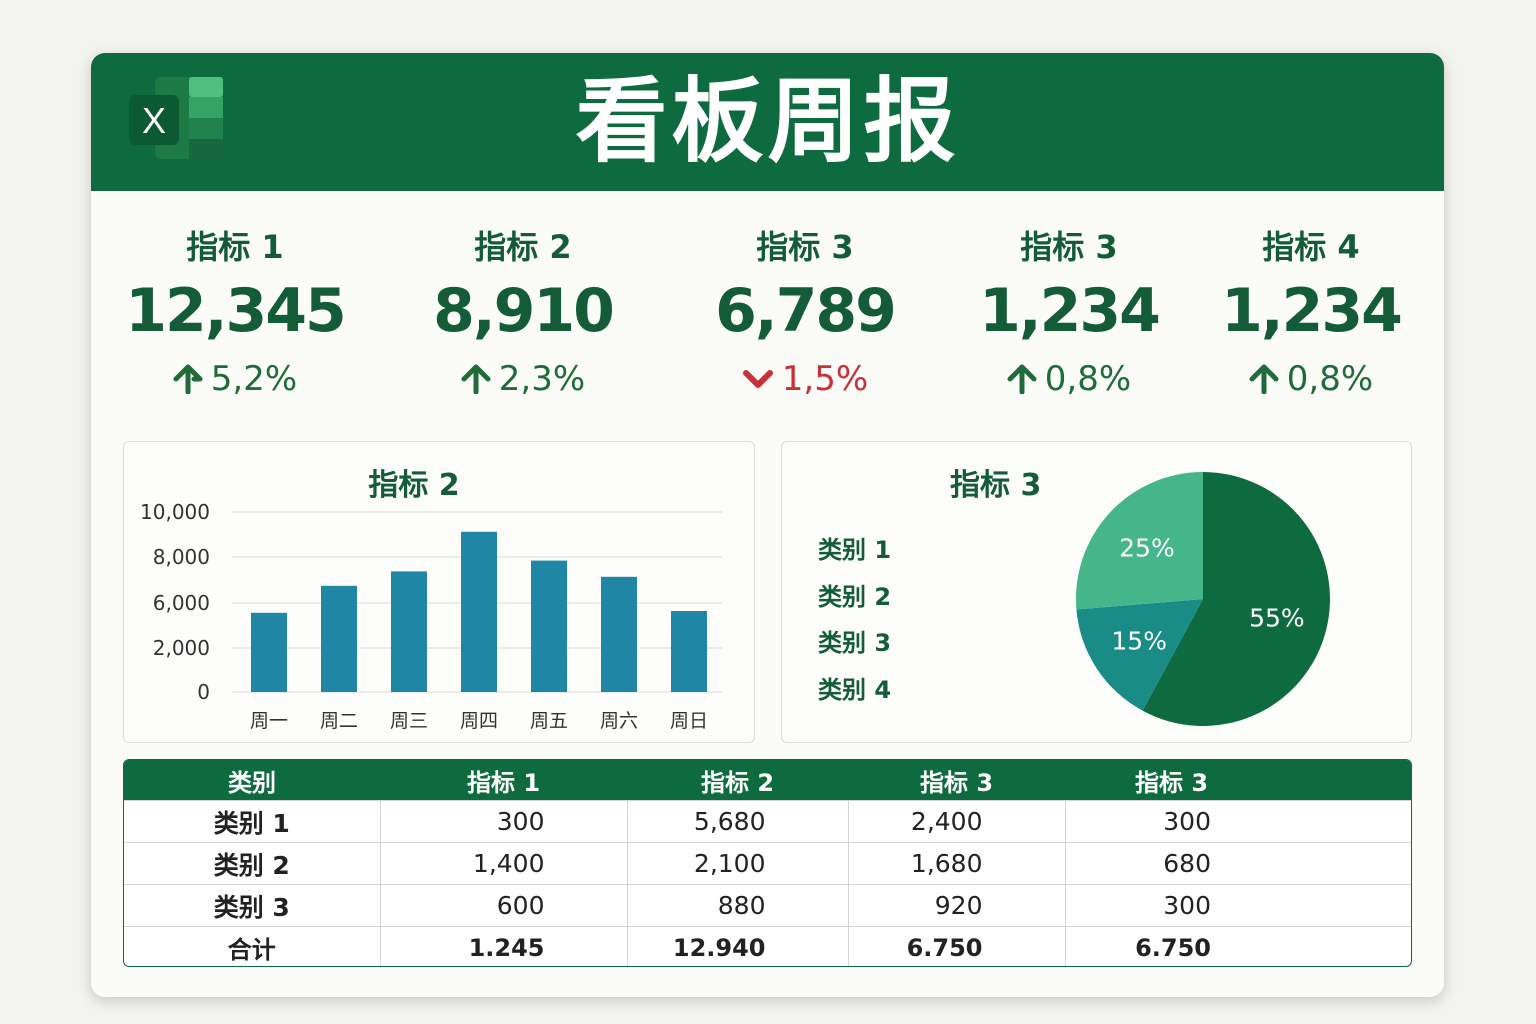 Image resolution: width=1536 pixels, height=1024 pixels. I want to click on kpi-4: 指标 3 1,234 0,8%, so click(1069, 315).